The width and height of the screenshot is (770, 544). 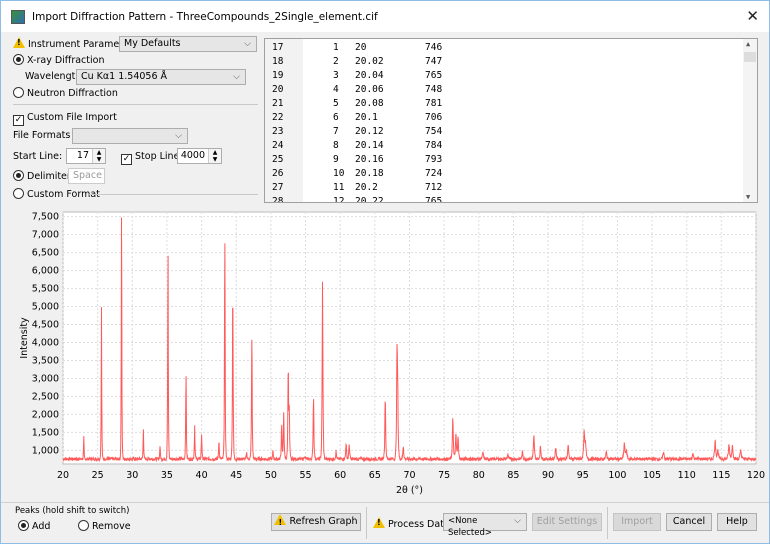 What do you see at coordinates (336, 103) in the screenshot?
I see `index-cell: 5` at bounding box center [336, 103].